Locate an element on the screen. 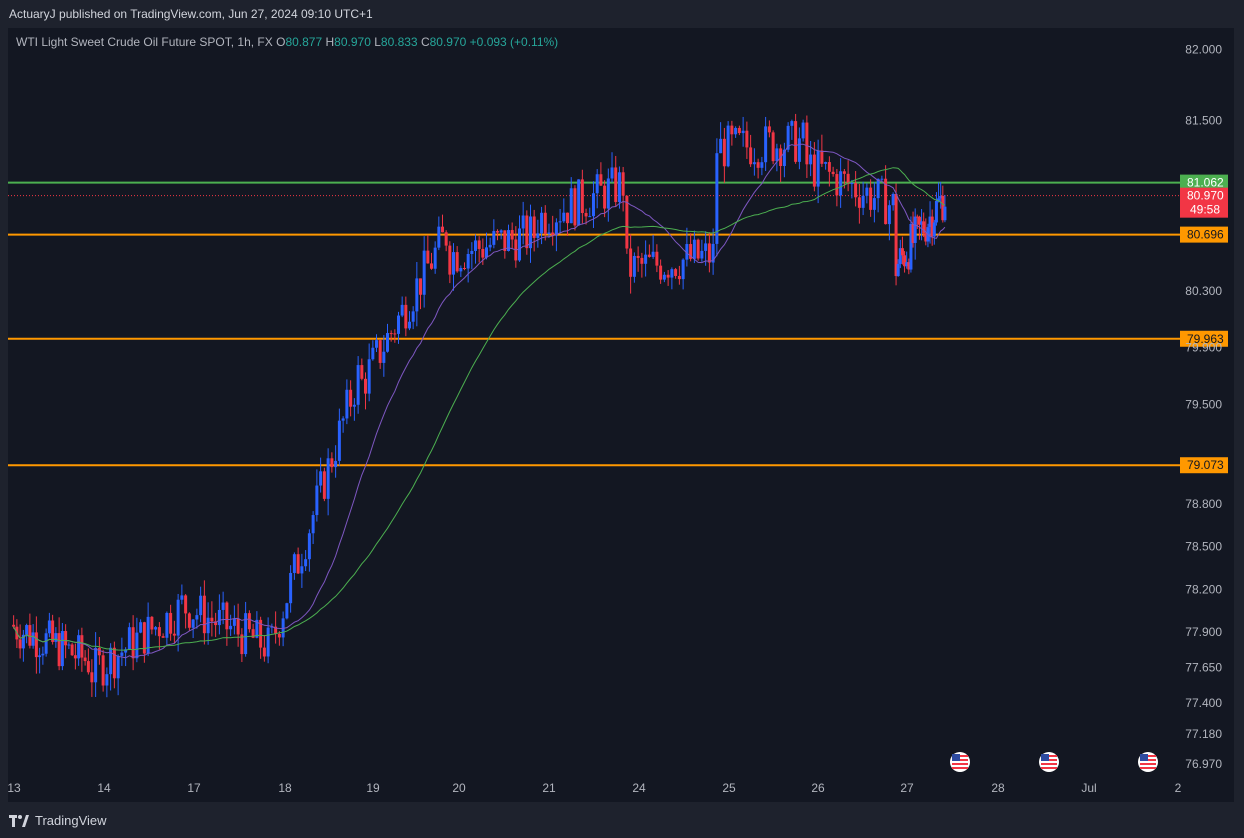 This screenshot has height=838, width=1244. y-tick-label: 77.180 is located at coordinates (1203, 734).